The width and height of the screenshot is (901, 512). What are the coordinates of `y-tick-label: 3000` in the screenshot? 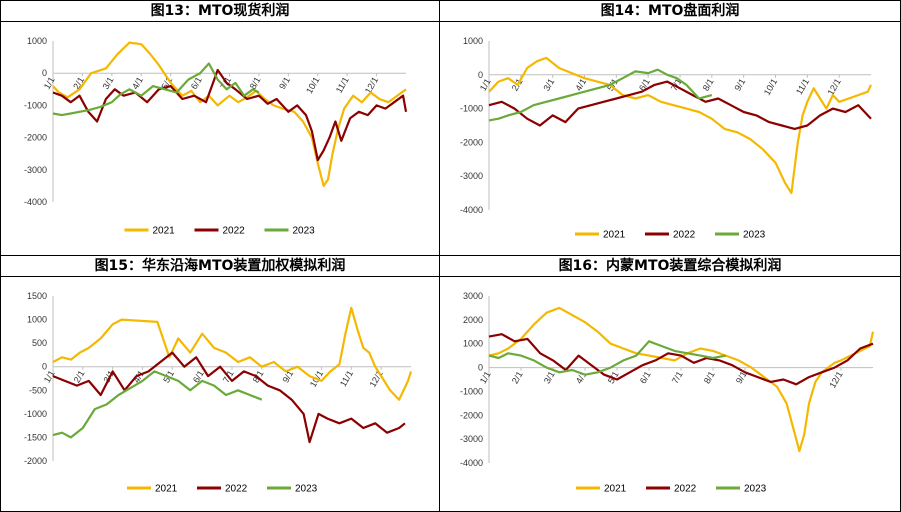 It's located at (473, 296).